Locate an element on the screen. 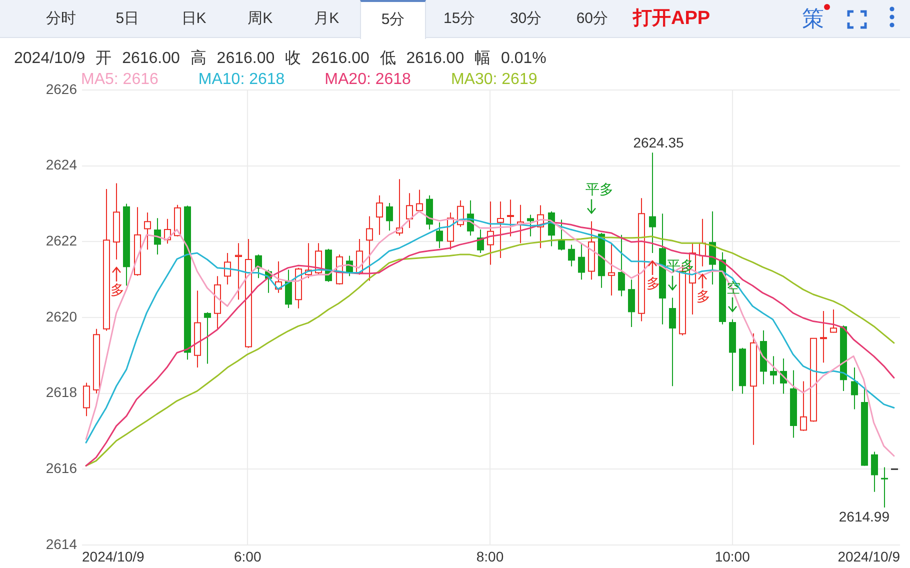 Image resolution: width=910 pixels, height=568 pixels. annotation: 空 is located at coordinates (733, 287).